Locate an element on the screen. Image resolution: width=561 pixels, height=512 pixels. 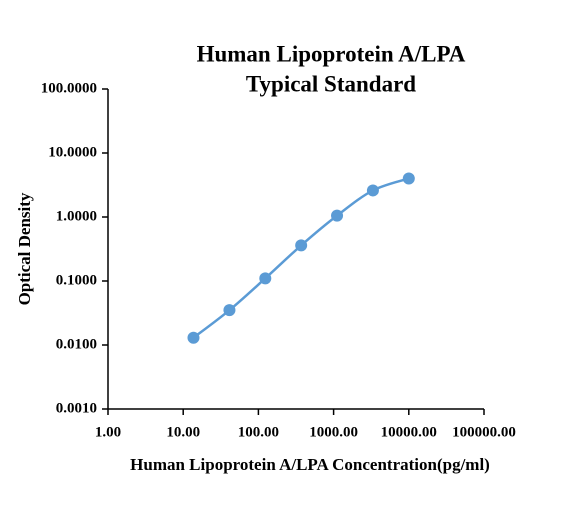
chart-title: Human Lipoprotein A/LPA is located at coordinates (331, 53).